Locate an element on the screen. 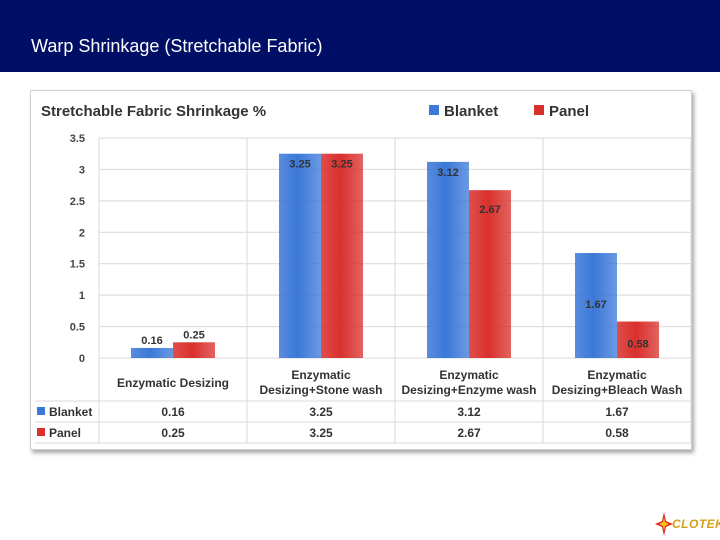 This screenshot has height=540, width=720. data-label: 0.16 is located at coordinates (151, 341).